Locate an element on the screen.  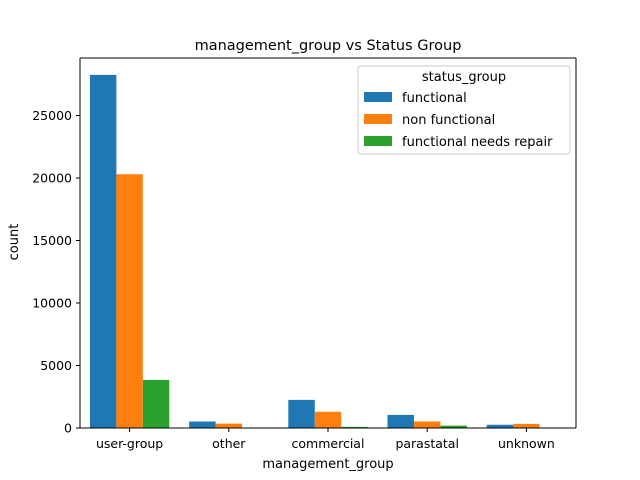
bar-unknown-non-functional is located at coordinates (526, 426).